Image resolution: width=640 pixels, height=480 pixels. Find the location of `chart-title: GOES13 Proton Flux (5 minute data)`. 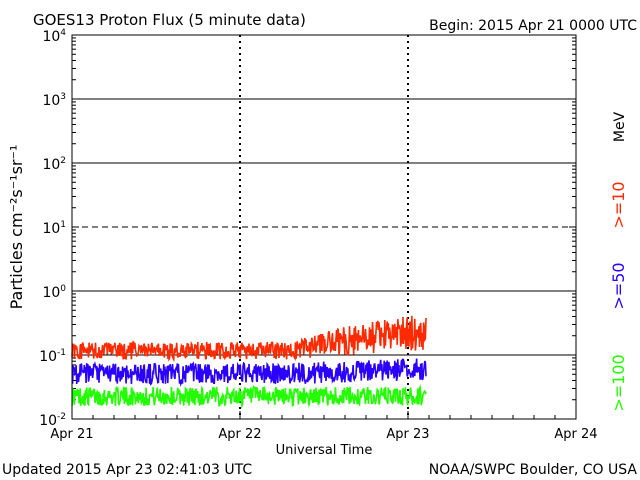

chart-title: GOES13 Proton Flux (5 minute data) is located at coordinates (169, 20).